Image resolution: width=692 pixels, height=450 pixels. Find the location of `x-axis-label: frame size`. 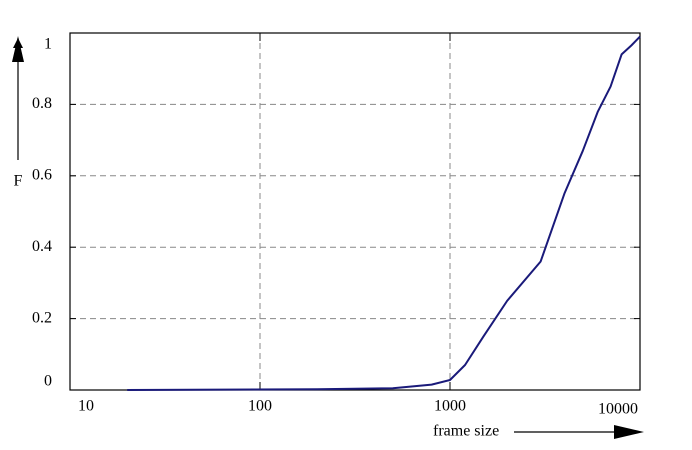

x-axis-label: frame size is located at coordinates (466, 431).